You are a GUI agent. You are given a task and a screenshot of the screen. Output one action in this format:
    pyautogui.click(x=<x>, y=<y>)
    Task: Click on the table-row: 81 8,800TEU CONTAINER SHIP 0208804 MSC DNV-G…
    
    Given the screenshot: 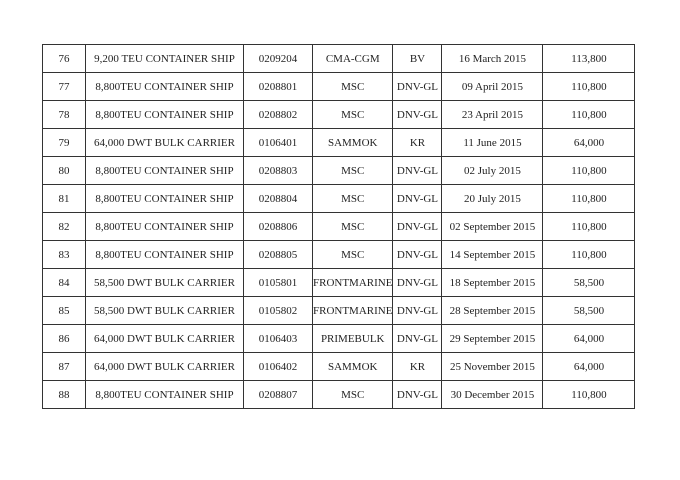 What is the action you would take?
    pyautogui.click(x=339, y=198)
    